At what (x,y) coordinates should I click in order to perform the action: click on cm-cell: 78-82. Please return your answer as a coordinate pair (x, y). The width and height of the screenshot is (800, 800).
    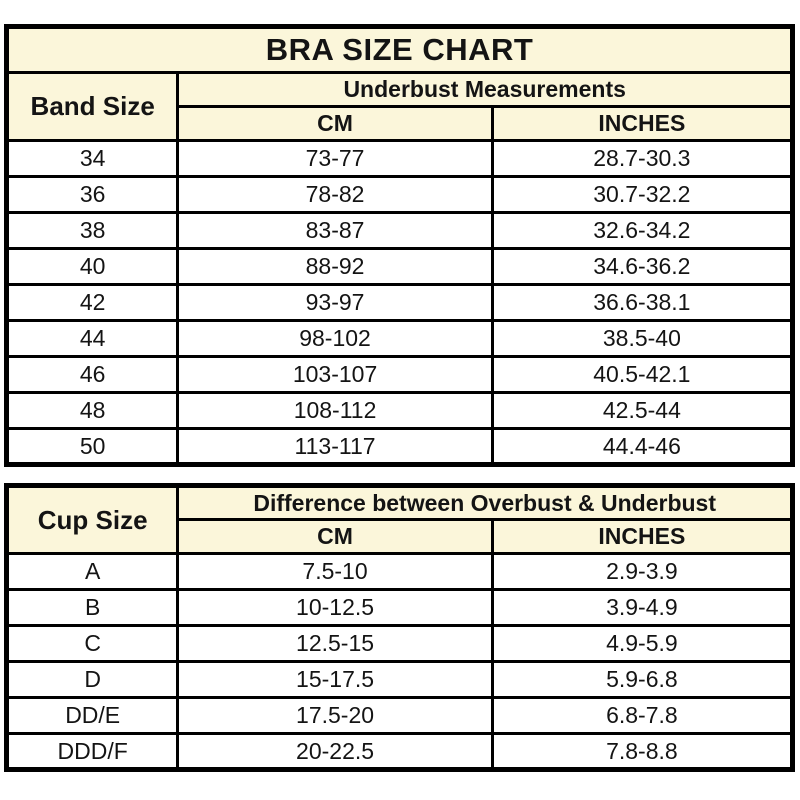
    Looking at the image, I should click on (335, 194).